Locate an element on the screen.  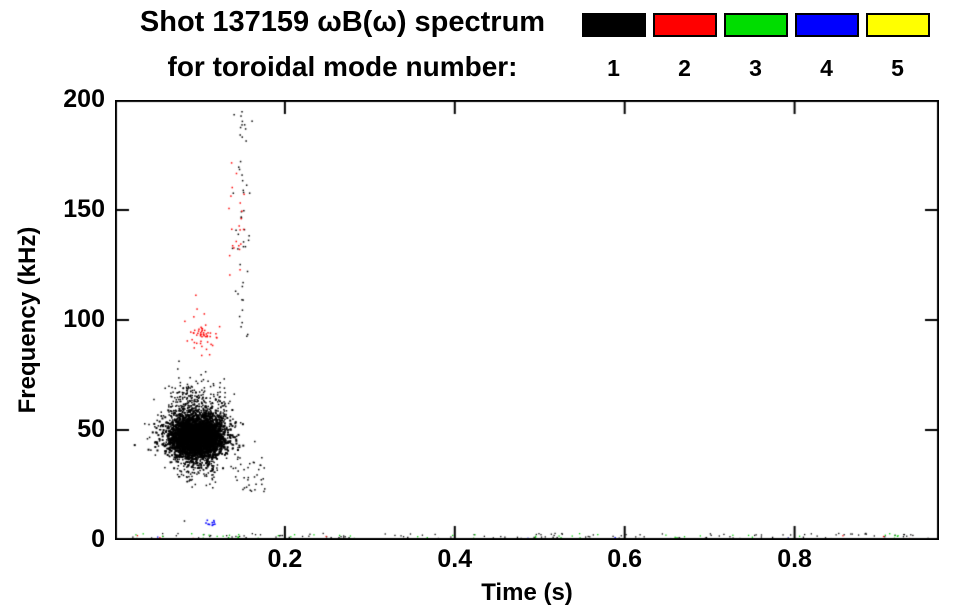
chart-title-line2: for toroidal mode number: is located at coordinates (342, 66).